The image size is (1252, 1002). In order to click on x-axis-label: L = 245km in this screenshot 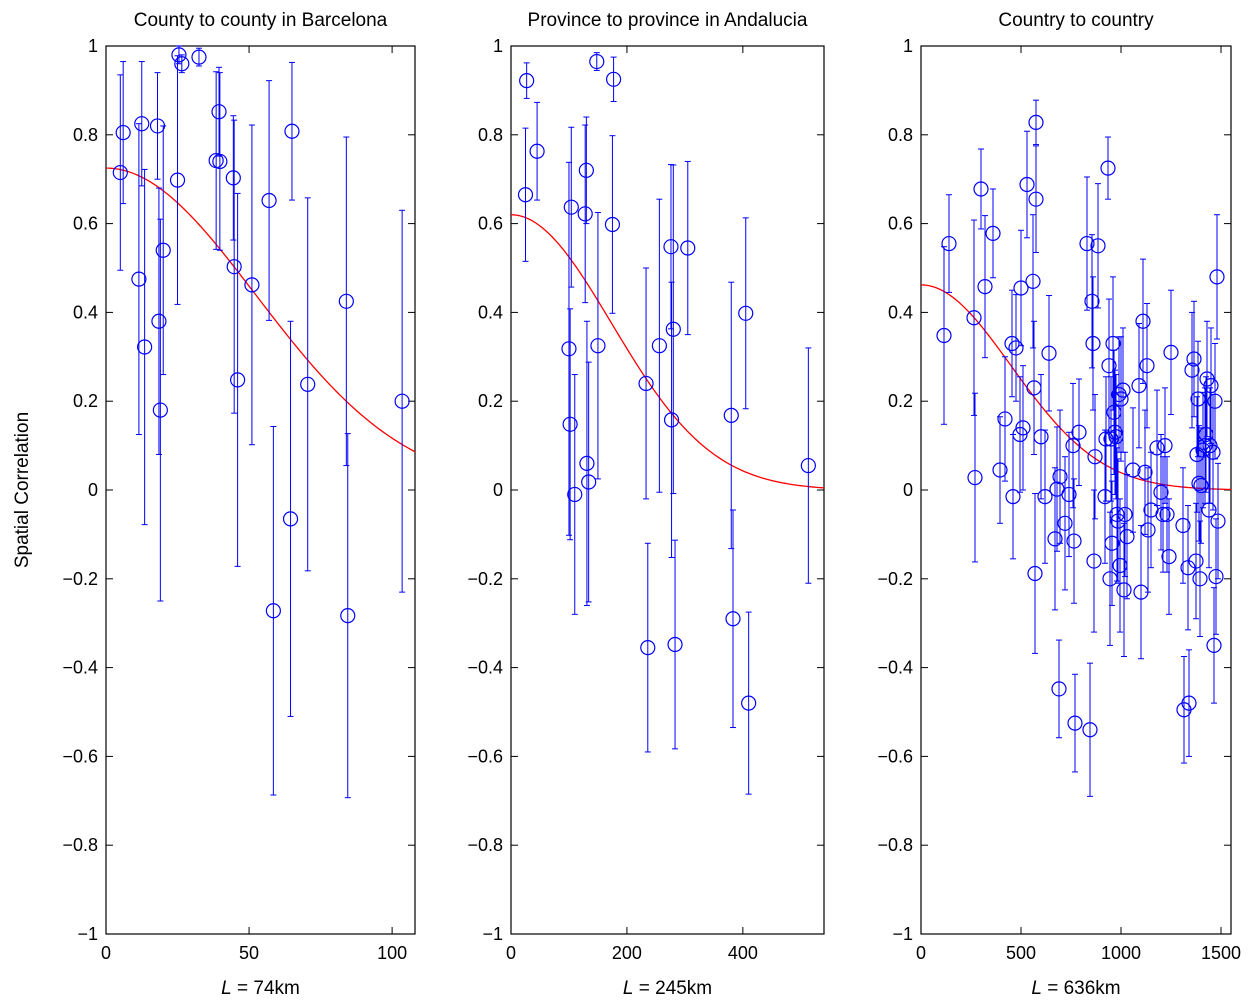, I will do `click(667, 988)`.